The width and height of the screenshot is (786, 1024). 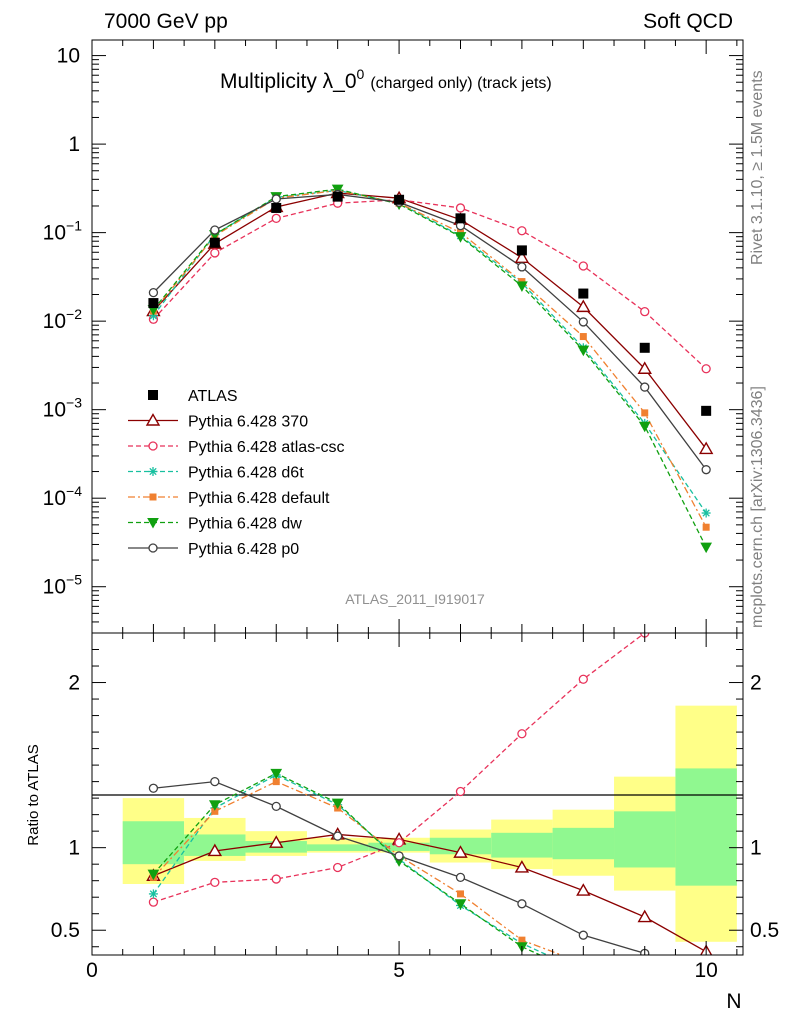 I want to click on x-axis-label: N, so click(x=733, y=1001).